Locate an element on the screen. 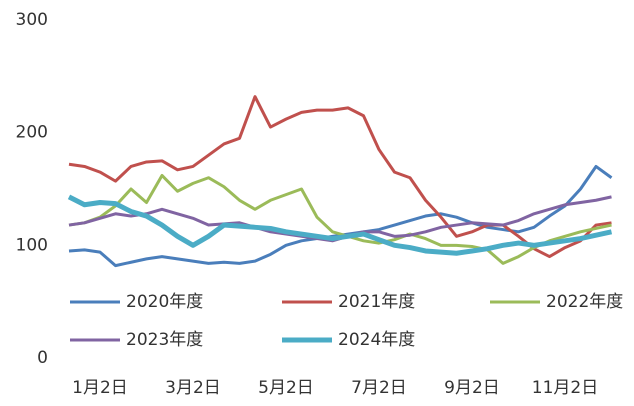 This screenshot has width=634, height=406. x-tick-label: 1月2日 is located at coordinates (100, 388).